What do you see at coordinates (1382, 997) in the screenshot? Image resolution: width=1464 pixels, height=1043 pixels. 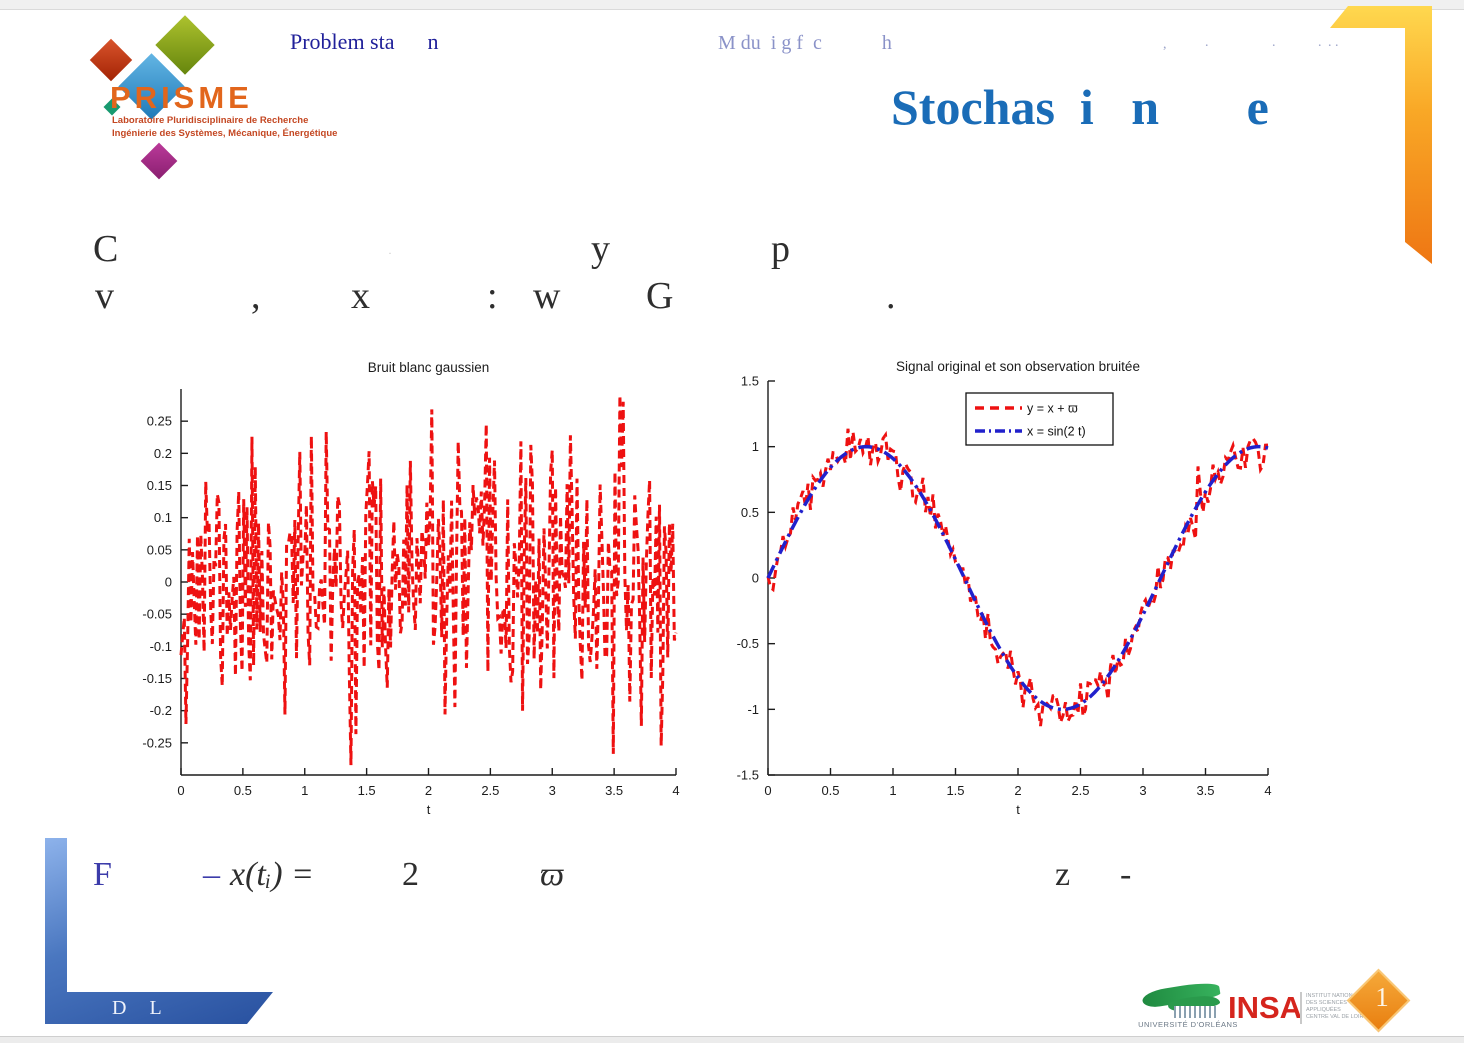 I see `page-number: 1` at bounding box center [1382, 997].